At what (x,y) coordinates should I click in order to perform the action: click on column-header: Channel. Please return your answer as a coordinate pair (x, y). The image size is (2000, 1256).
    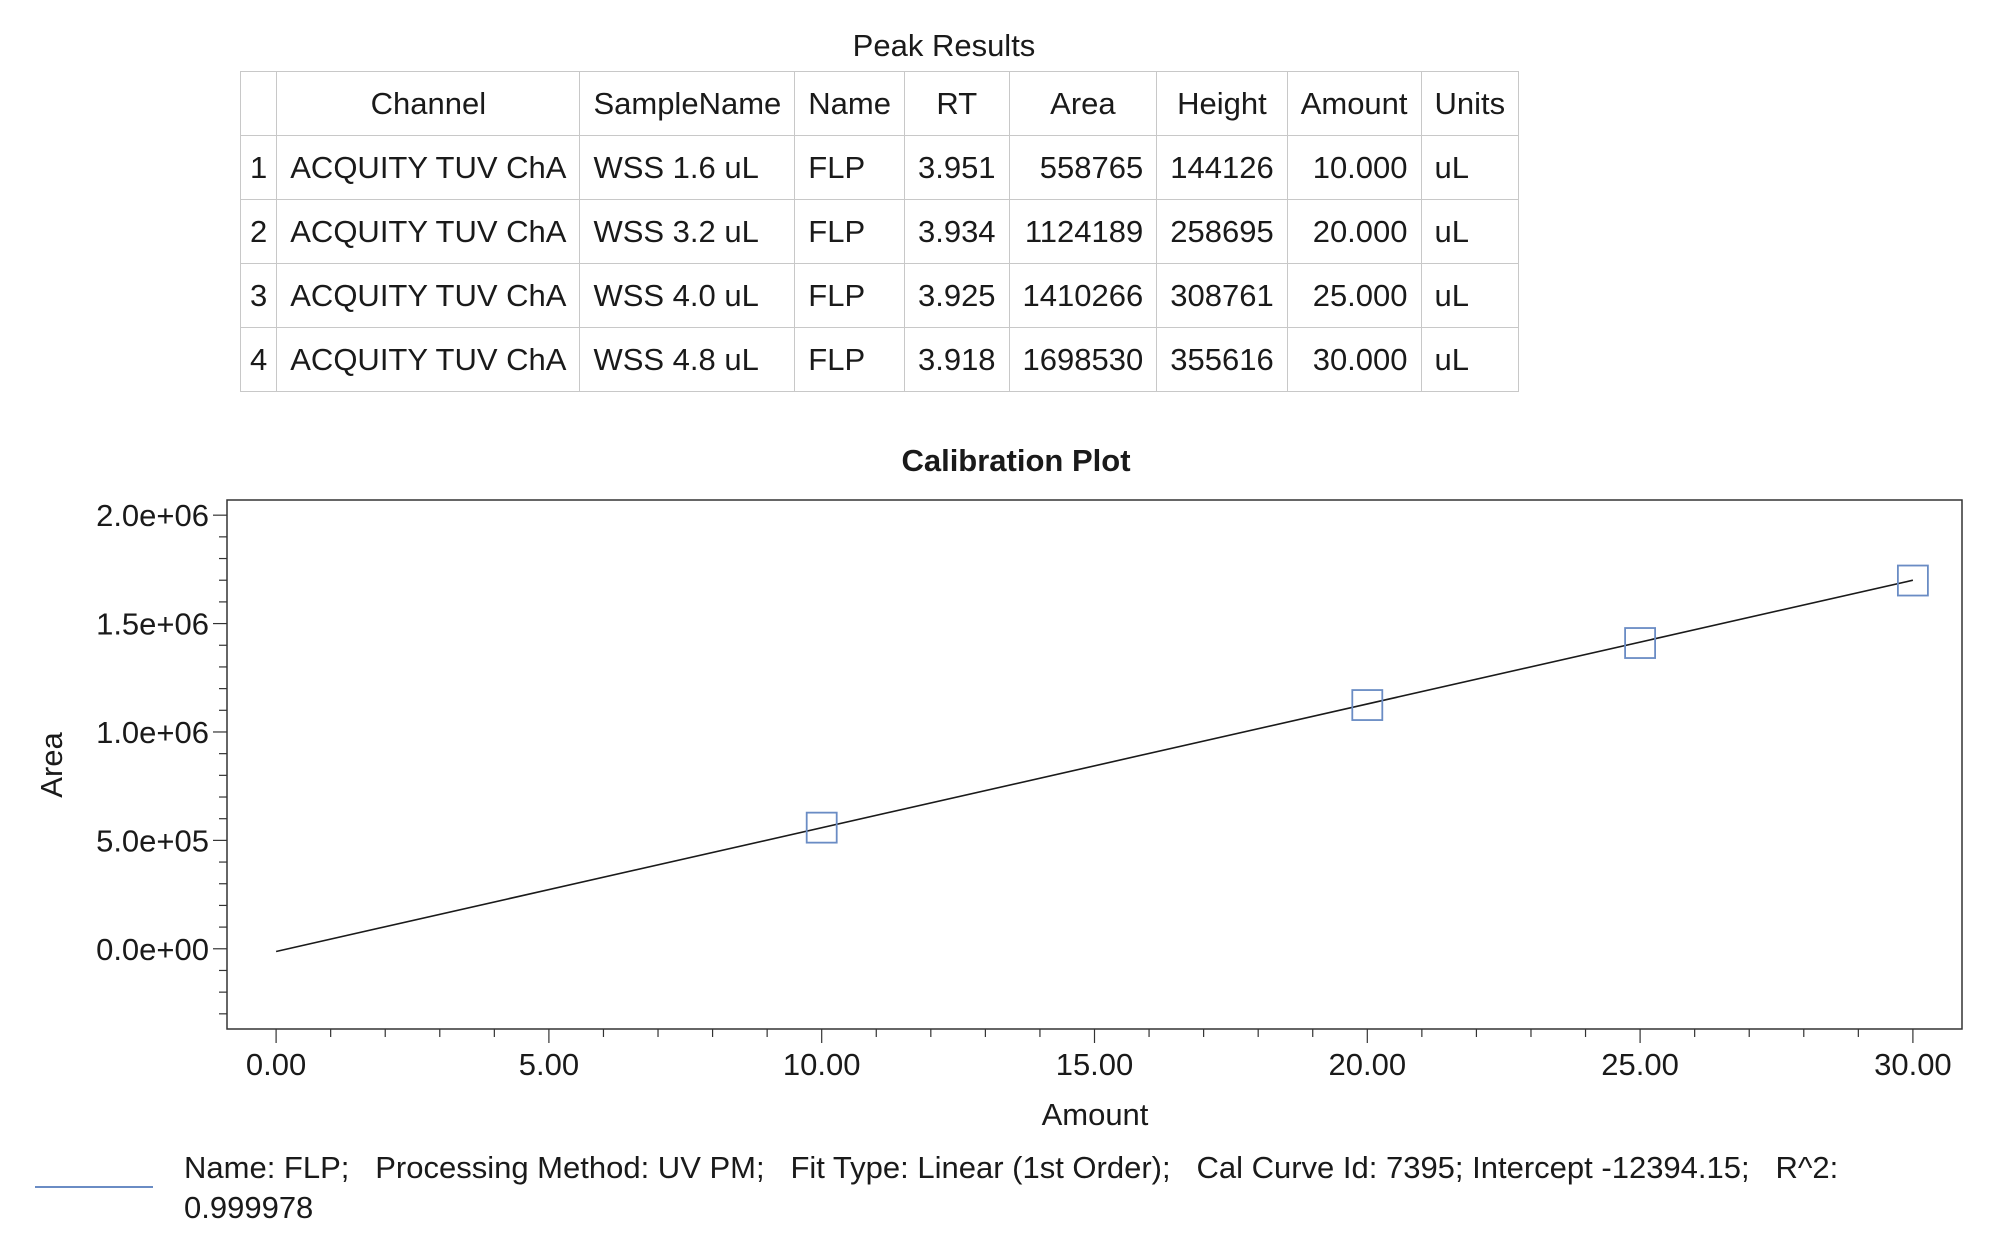
    Looking at the image, I should click on (428, 103).